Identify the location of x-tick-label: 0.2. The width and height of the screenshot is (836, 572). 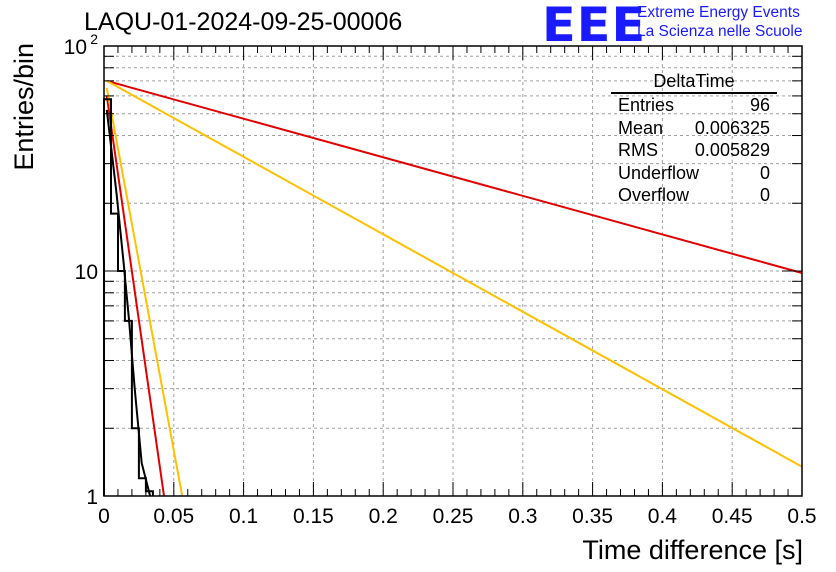
(383, 516).